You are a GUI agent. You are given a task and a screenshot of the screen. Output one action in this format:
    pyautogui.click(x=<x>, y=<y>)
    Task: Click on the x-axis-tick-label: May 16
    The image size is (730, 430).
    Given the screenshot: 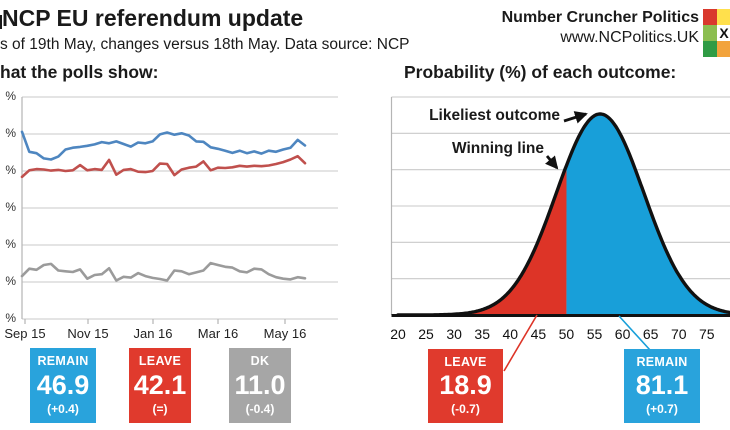 What is the action you would take?
    pyautogui.click(x=285, y=333)
    